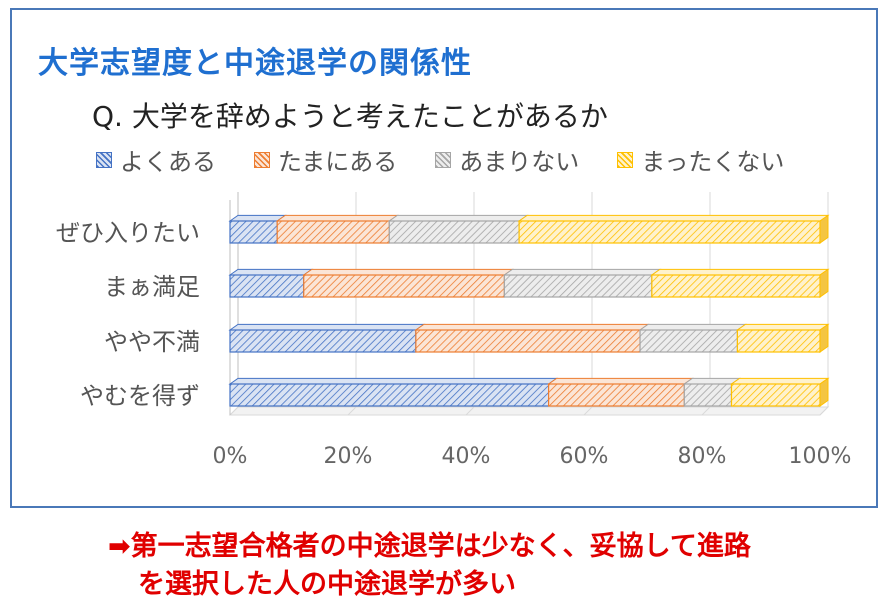 The height and width of the screenshot is (612, 890). I want to click on legend-label: まったくない, so click(713, 162).